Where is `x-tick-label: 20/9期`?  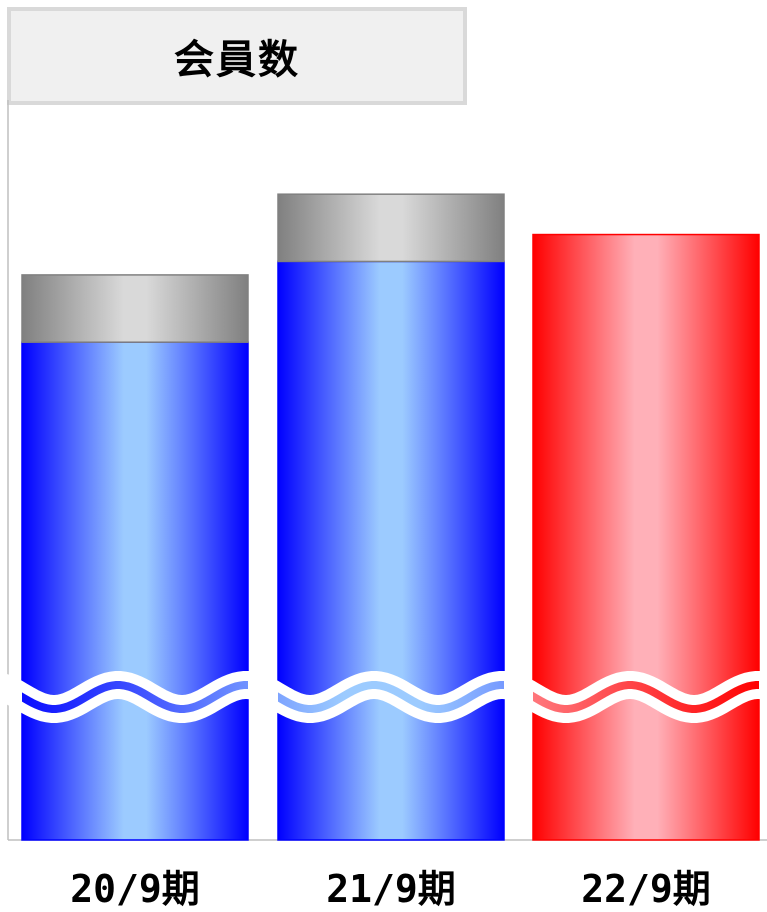 x-tick-label: 20/9期 is located at coordinates (135, 889).